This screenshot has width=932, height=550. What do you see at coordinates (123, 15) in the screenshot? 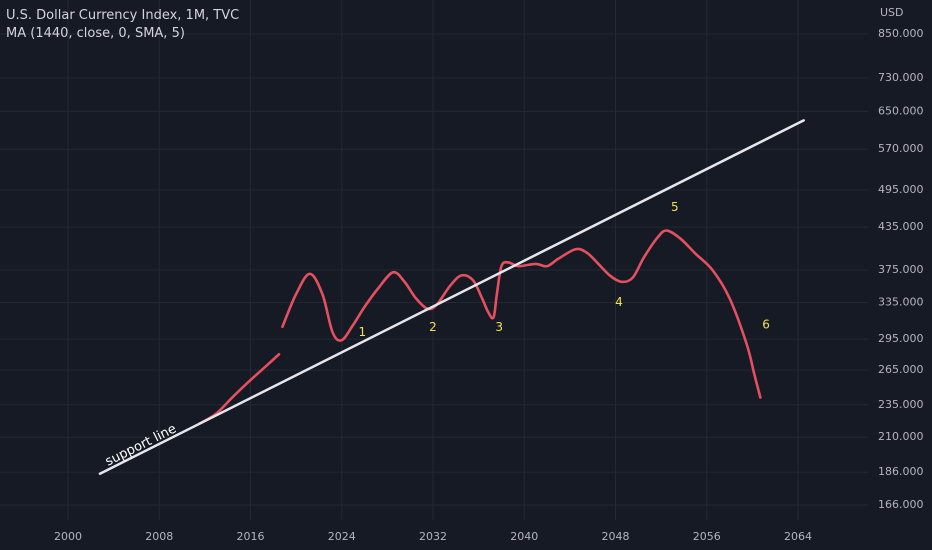
I see `chart-title: U.S. Dollar Currency Index, 1M, TVC` at bounding box center [123, 15].